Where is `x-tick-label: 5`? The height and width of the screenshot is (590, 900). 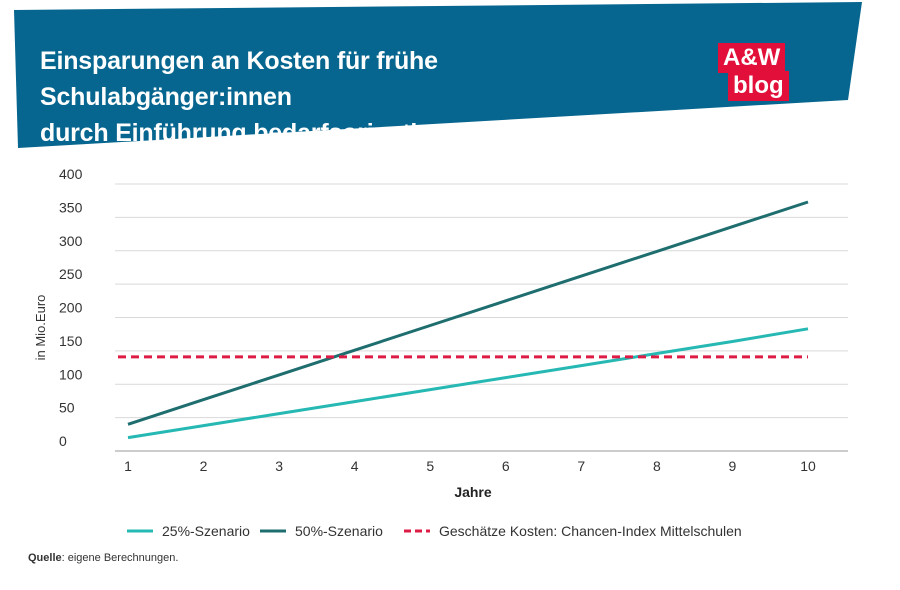 x-tick-label: 5 is located at coordinates (430, 466).